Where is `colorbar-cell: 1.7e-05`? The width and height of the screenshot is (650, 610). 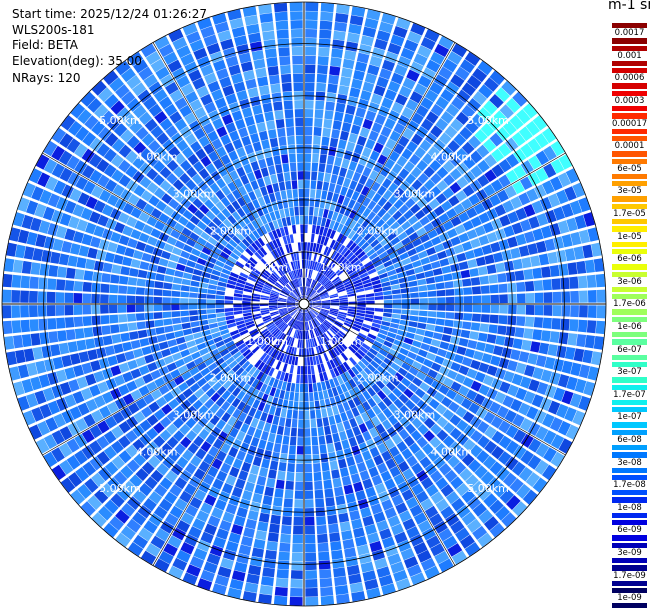
colorbar-cell: 1.7e-05 is located at coordinates (629, 214).